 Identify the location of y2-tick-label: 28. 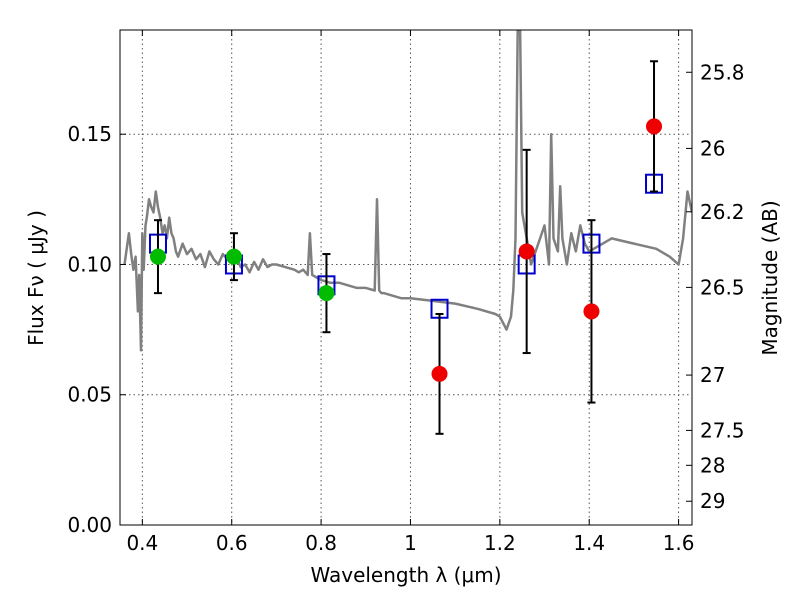
(712, 465).